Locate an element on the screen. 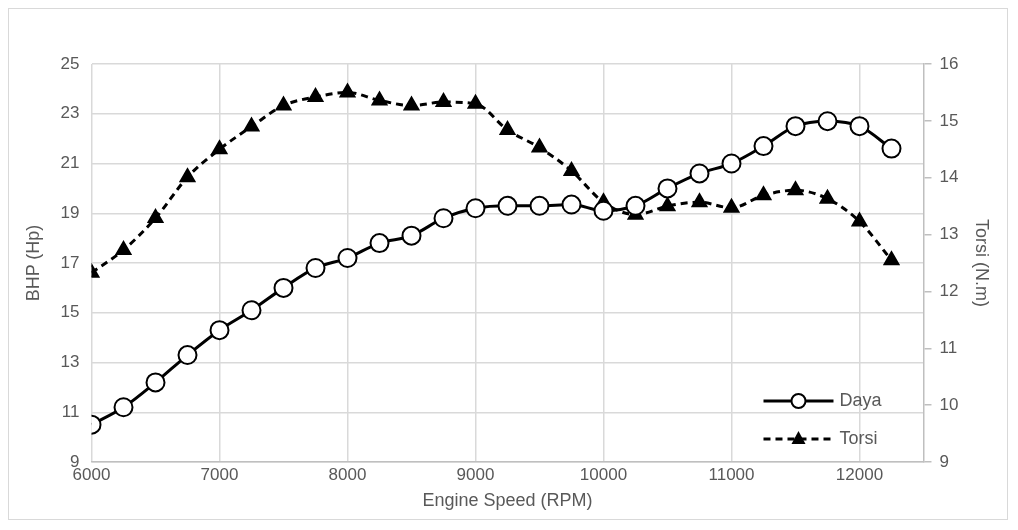 This screenshot has height=530, width=1018. y2-axis-title: Torsi (N.m) is located at coordinates (982, 263).